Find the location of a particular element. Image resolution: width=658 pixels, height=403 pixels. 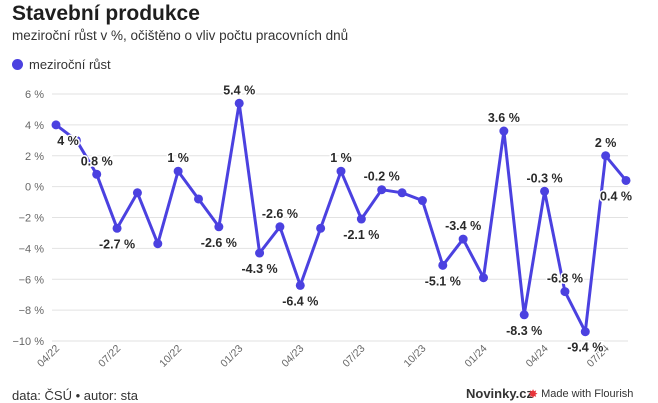

y-tick-label: −6 % is located at coordinates (32, 280).